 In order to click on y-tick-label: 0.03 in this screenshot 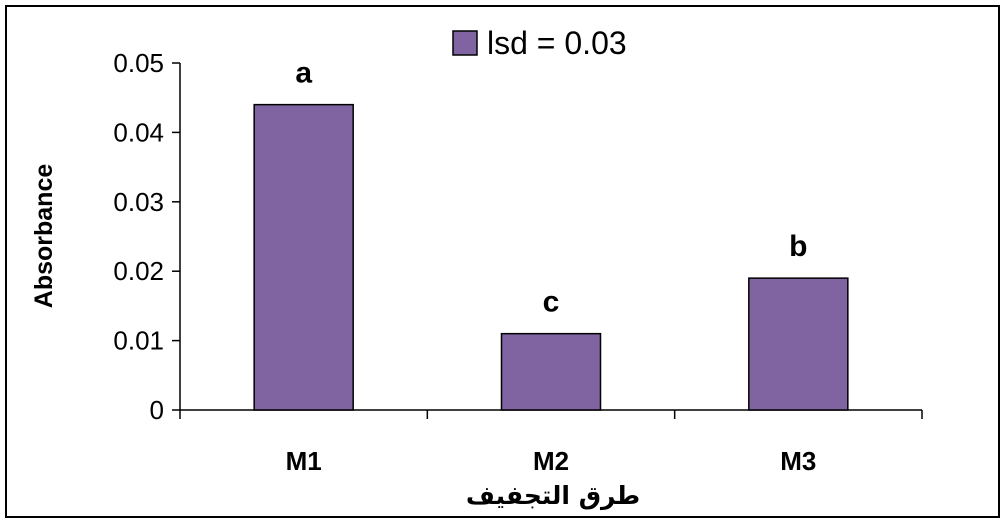, I will do `click(138, 202)`.